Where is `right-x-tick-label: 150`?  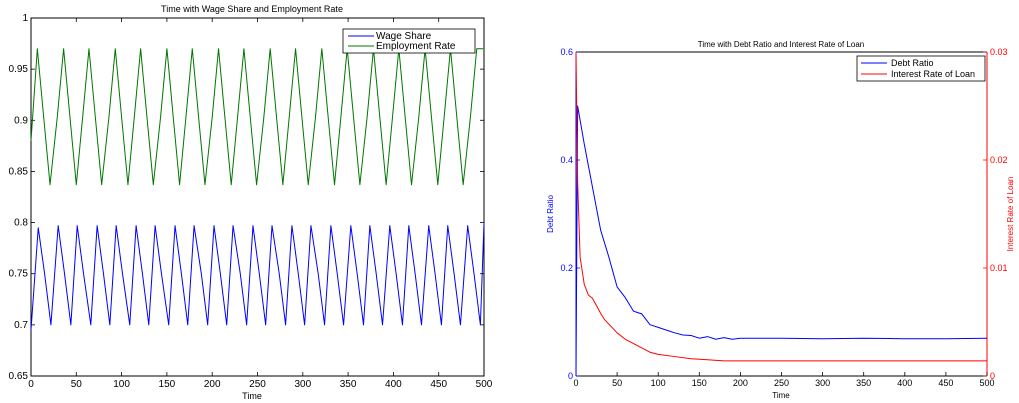
right-x-tick-label: 150 is located at coordinates (699, 383).